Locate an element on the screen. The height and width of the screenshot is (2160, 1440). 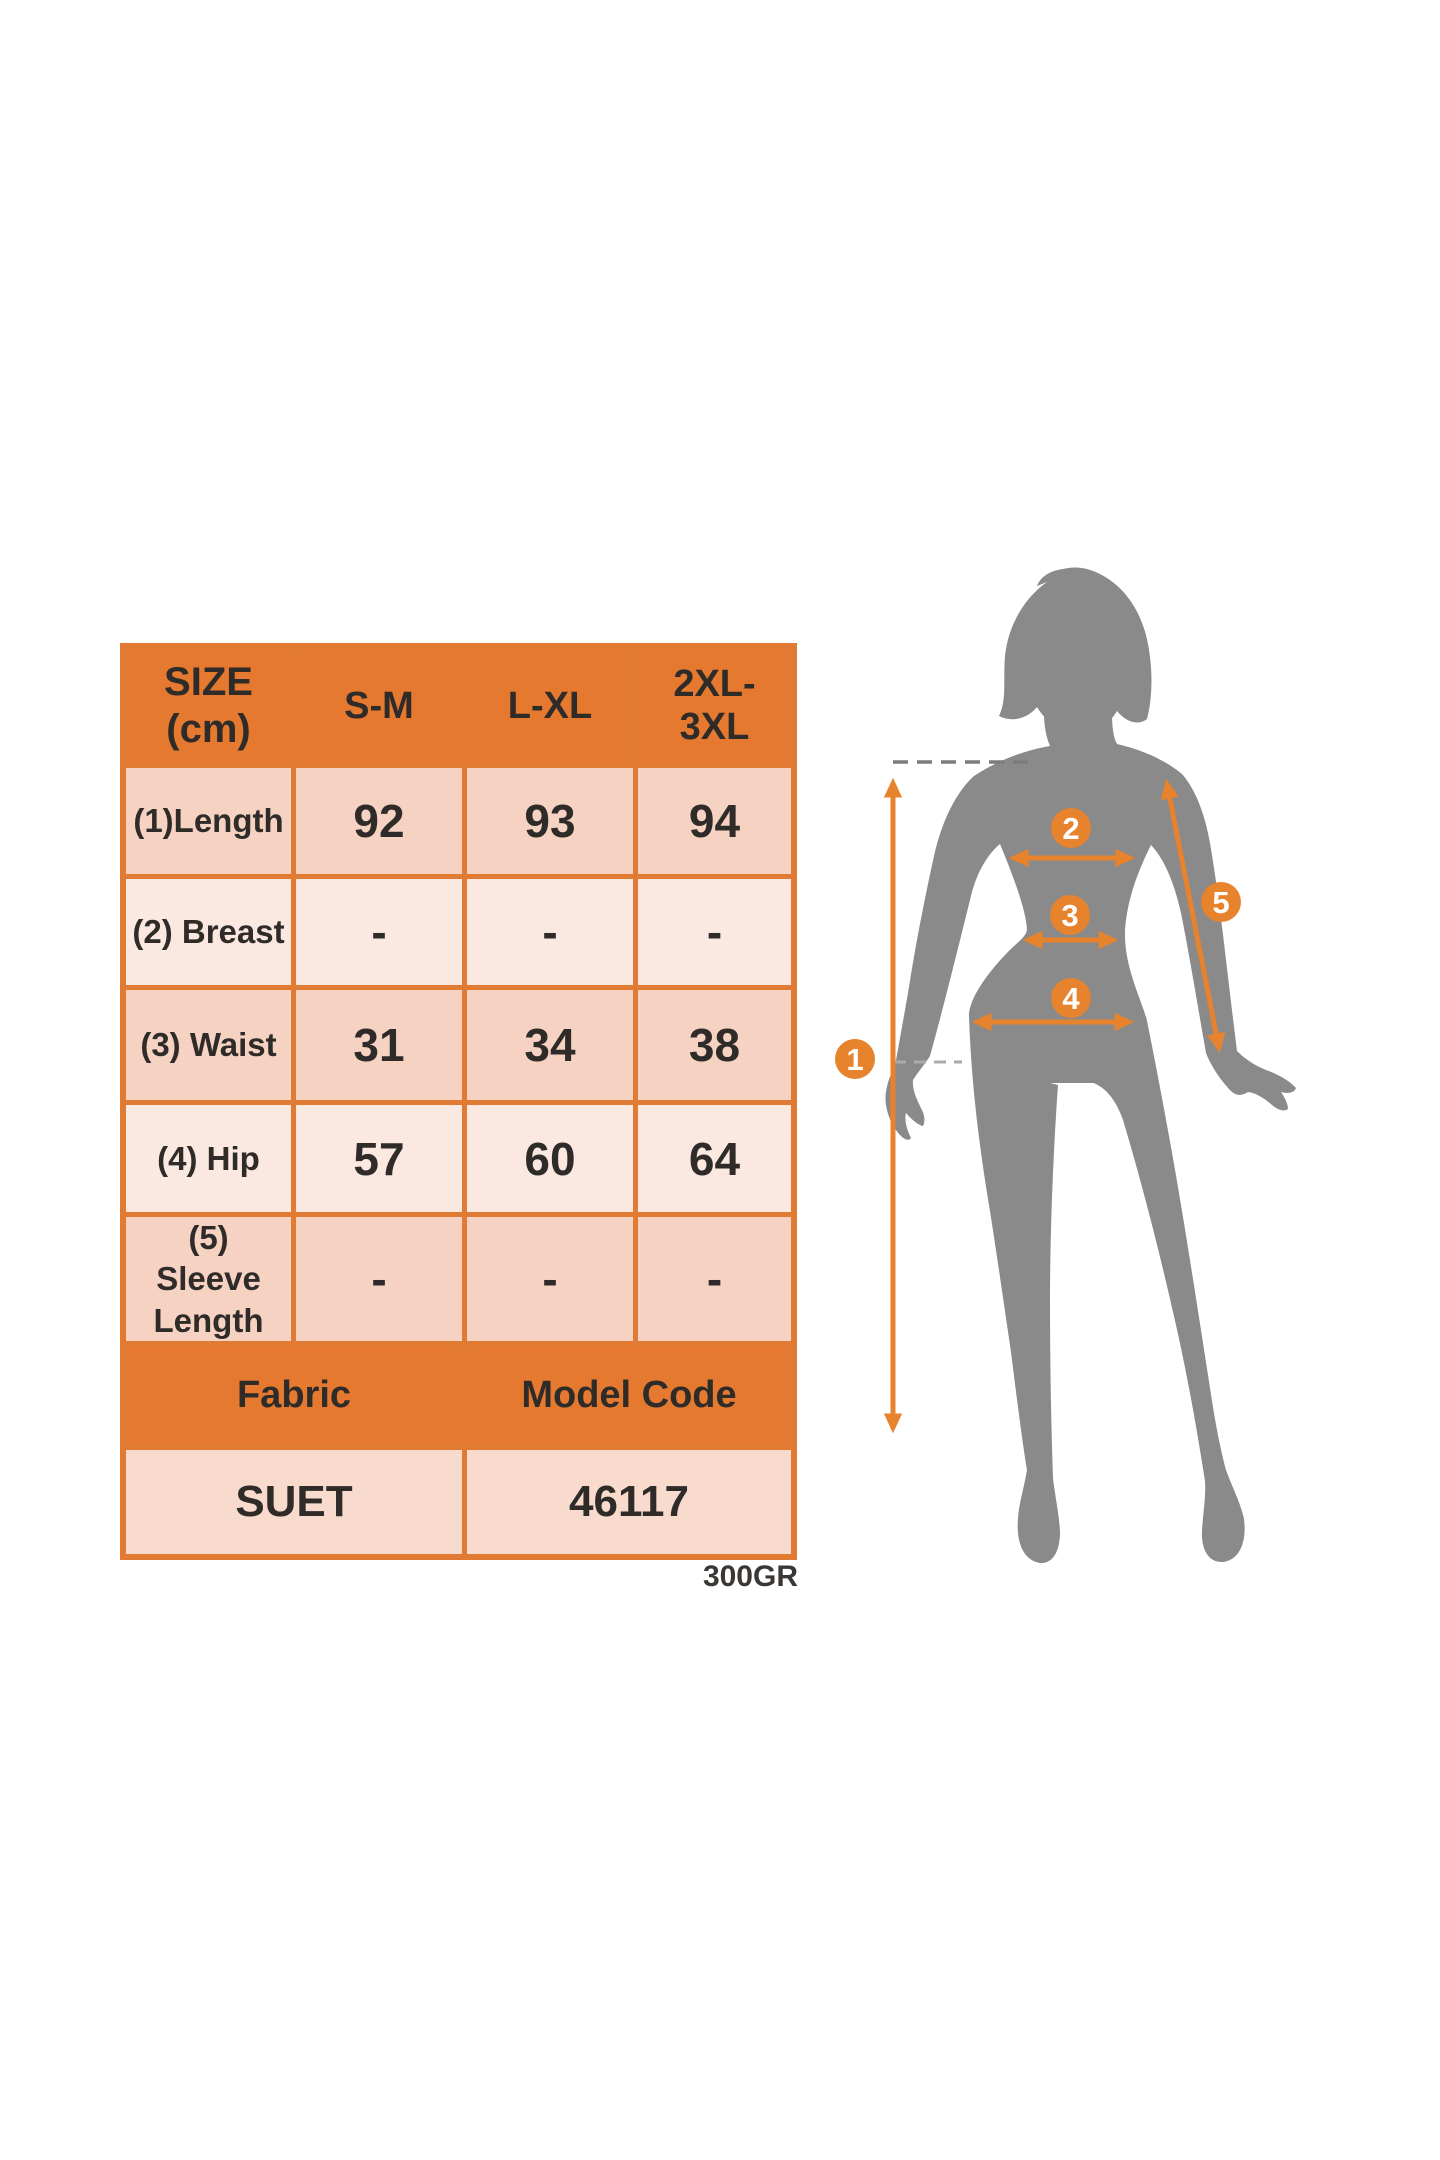
marker-label-3: 3 is located at coordinates (1069, 915).